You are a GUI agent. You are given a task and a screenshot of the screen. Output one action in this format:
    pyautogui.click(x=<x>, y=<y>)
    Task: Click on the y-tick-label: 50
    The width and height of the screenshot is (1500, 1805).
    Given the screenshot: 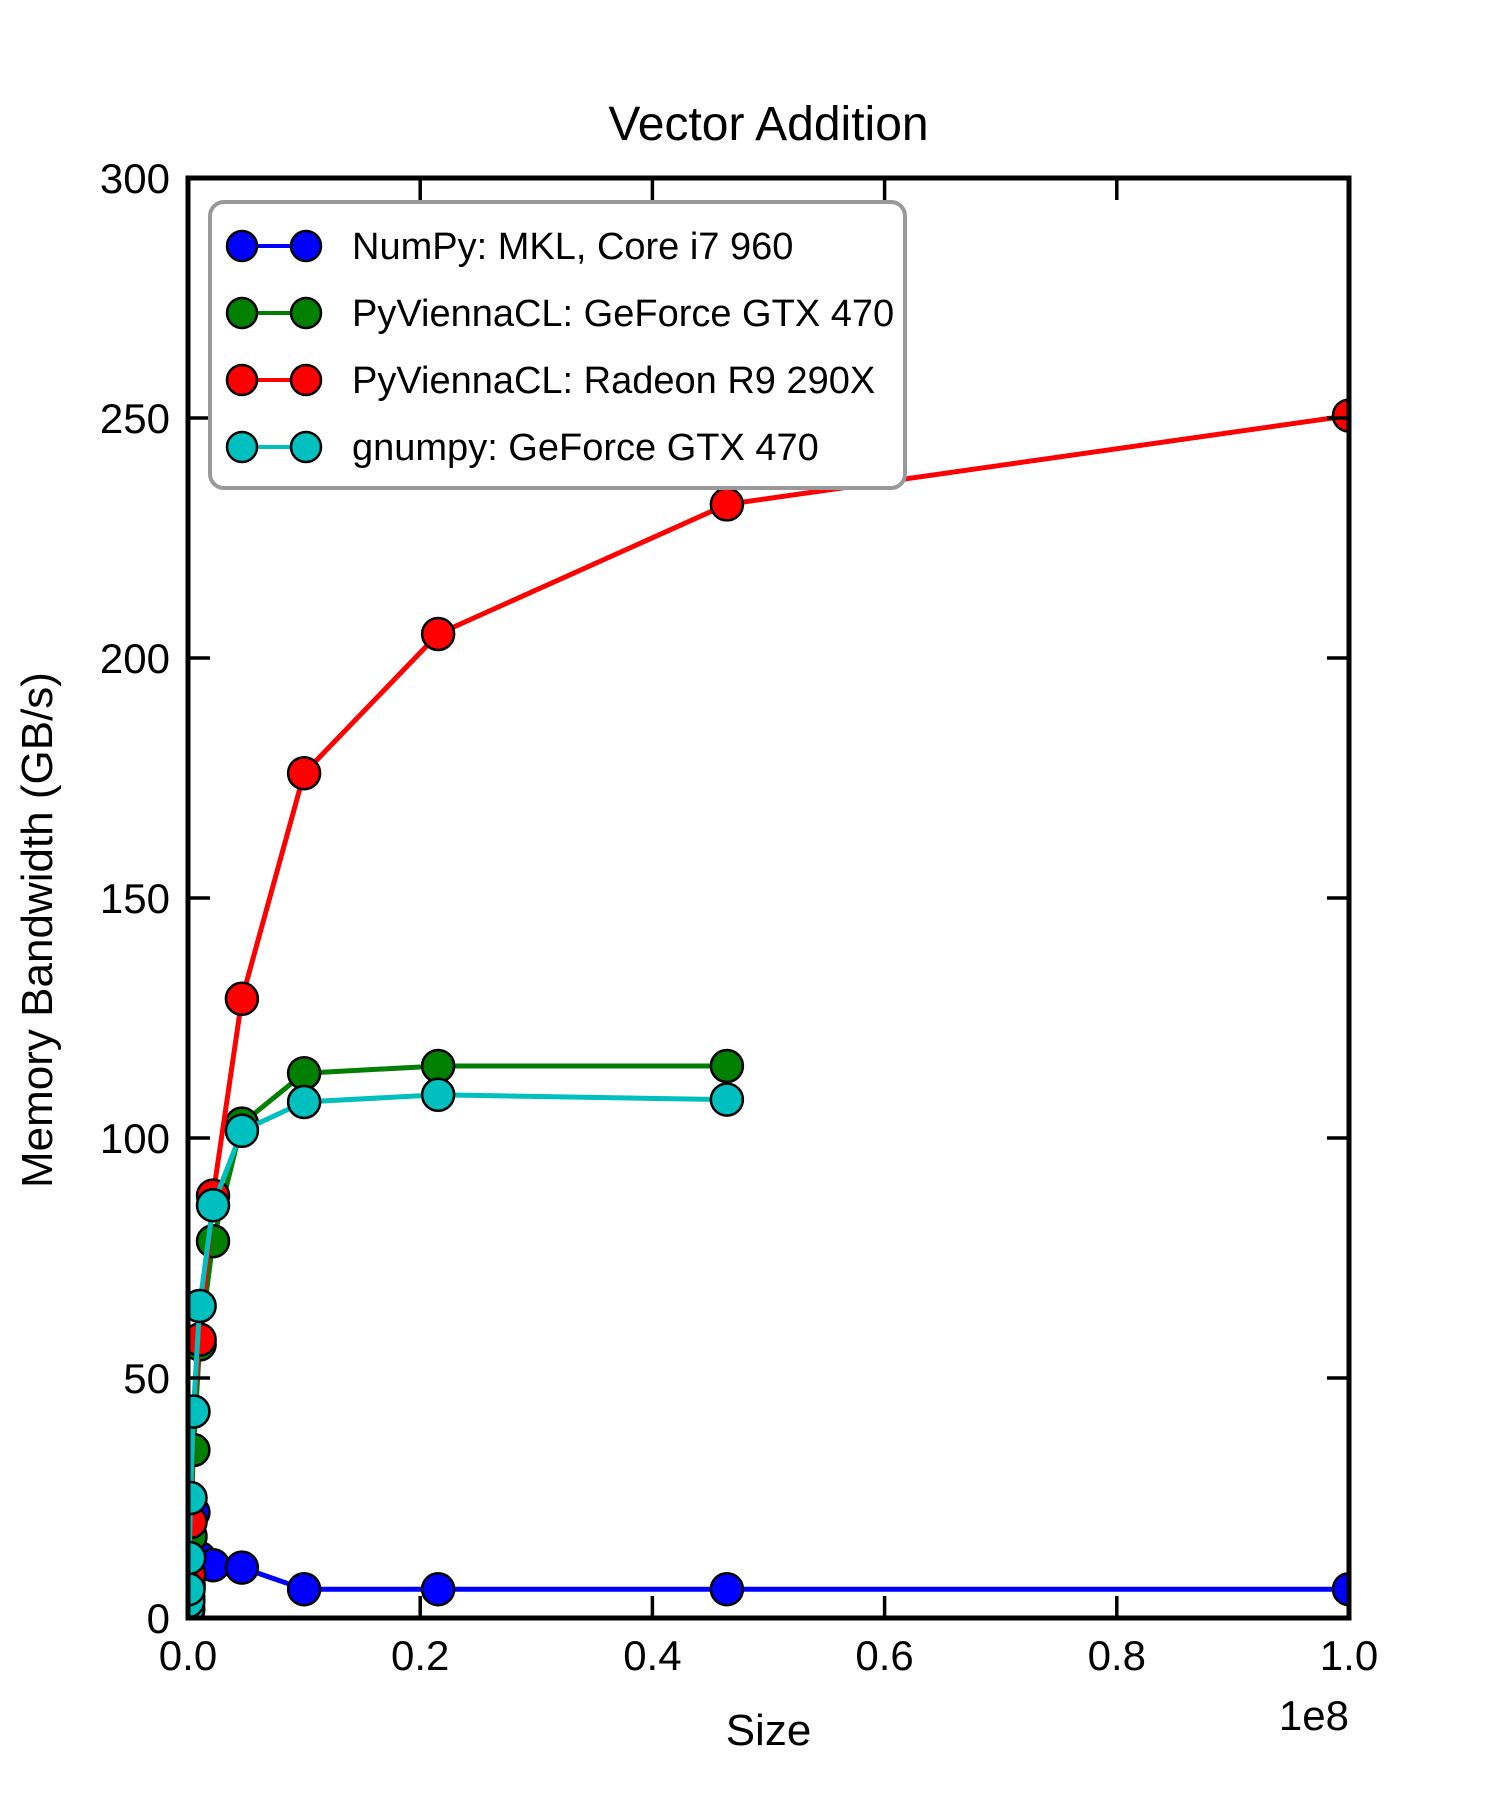 What is the action you would take?
    pyautogui.click(x=146, y=1378)
    